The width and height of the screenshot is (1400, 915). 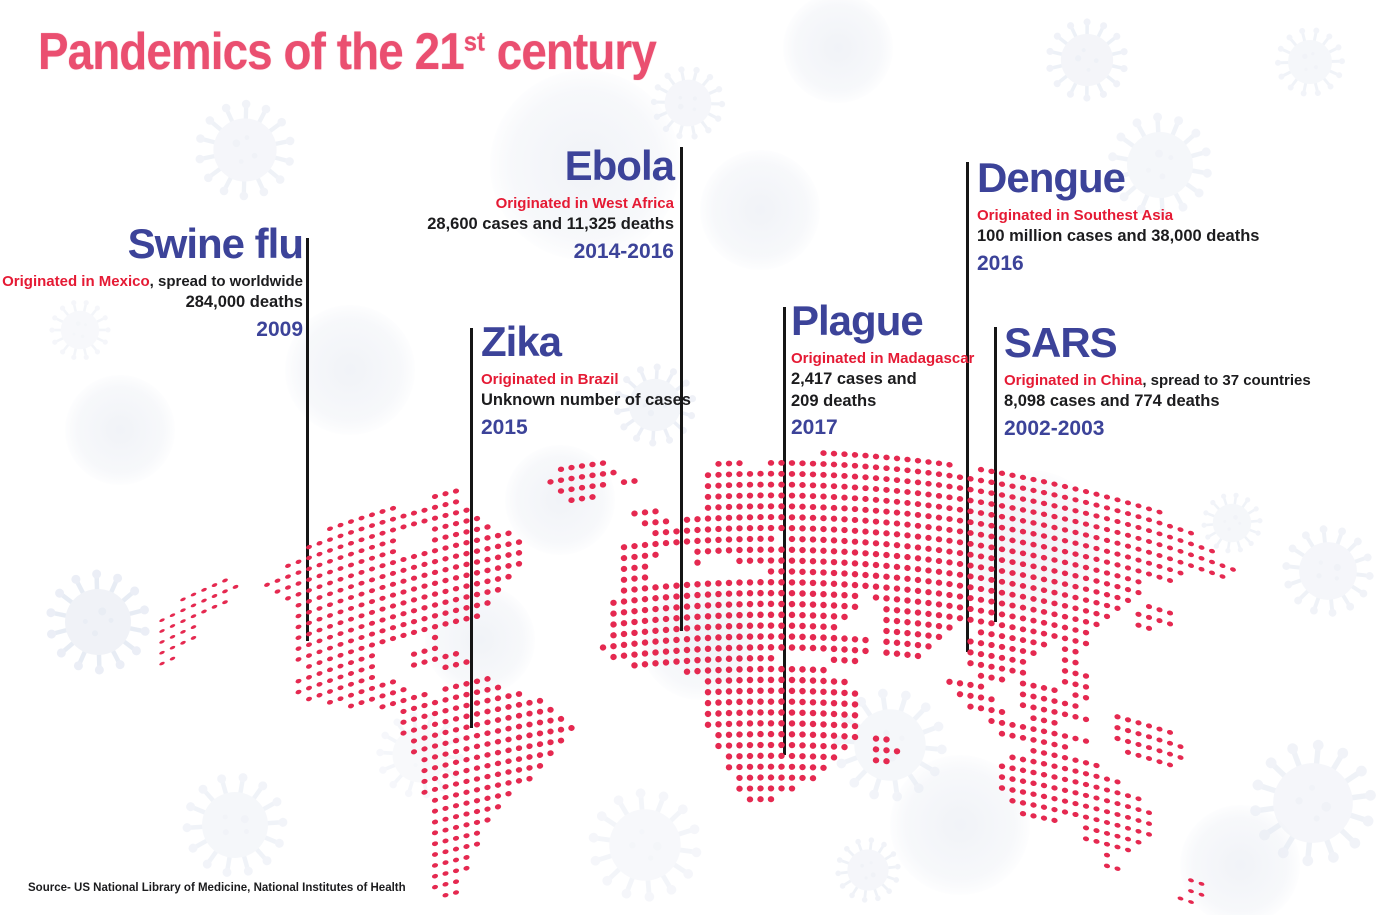 What do you see at coordinates (550, 379) in the screenshot?
I see `pandemic-origin-place: Originated in Brazil` at bounding box center [550, 379].